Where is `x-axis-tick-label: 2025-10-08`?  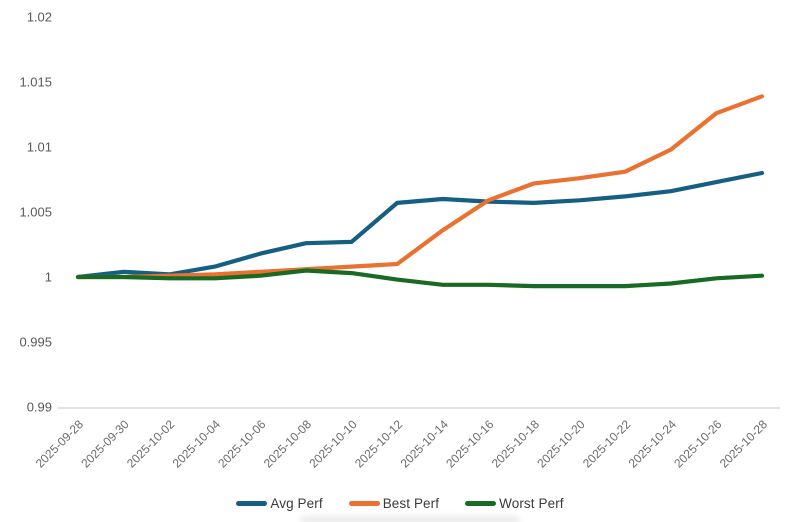
x-axis-tick-label: 2025-10-08 is located at coordinates (288, 444).